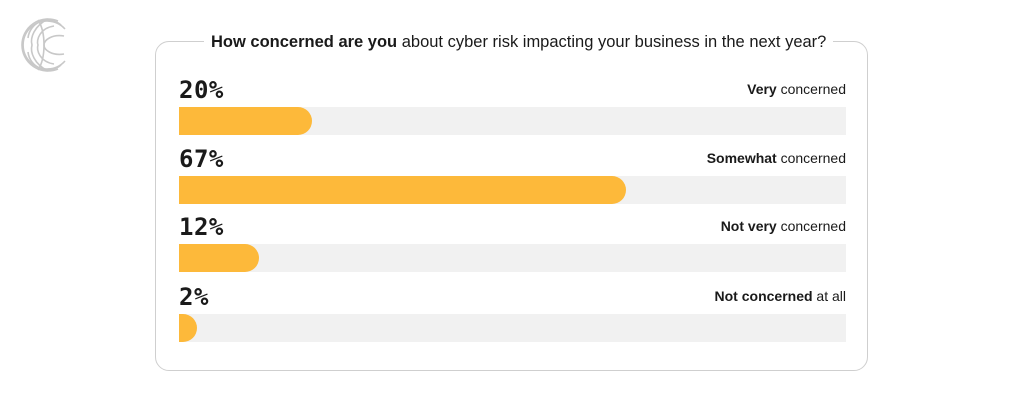  Describe the element at coordinates (201, 90) in the screenshot. I see `value-label: 20%` at that location.